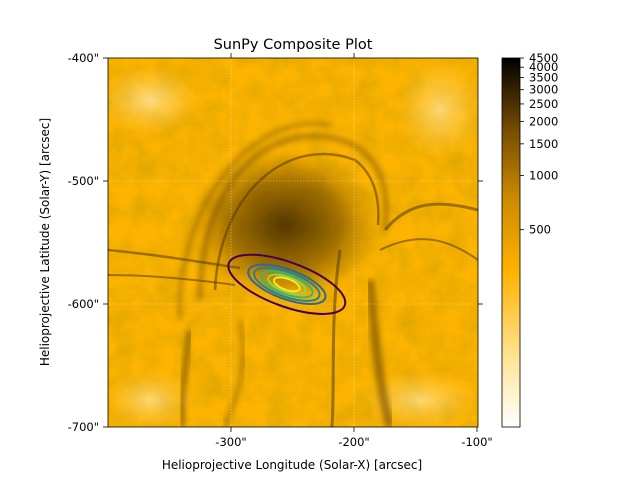 Image resolution: width=640 pixels, height=480 pixels. What do you see at coordinates (543, 90) in the screenshot?
I see `colorbar-tick-label: 3000` at bounding box center [543, 90].